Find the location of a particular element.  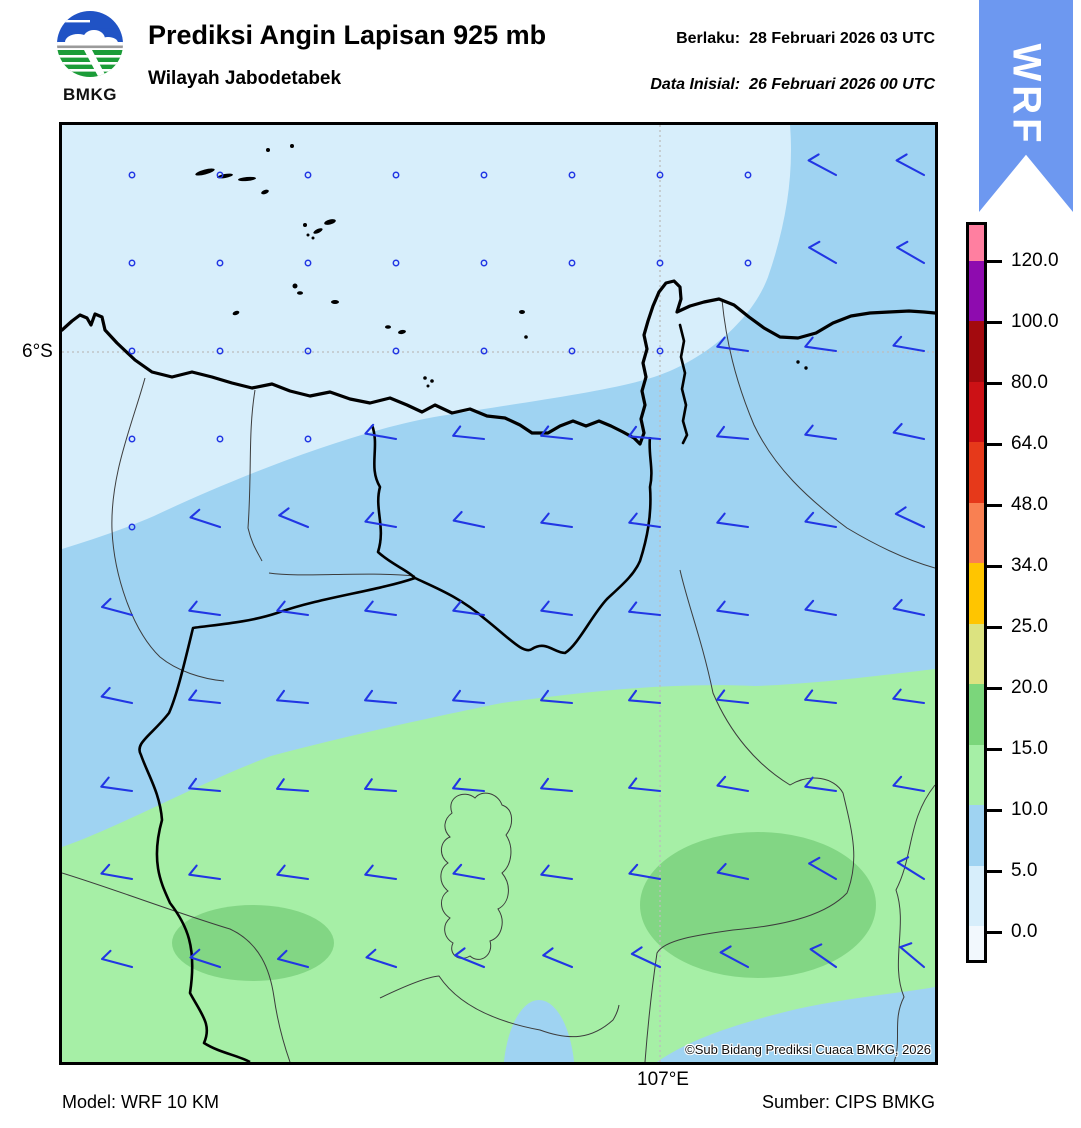

legend-tick-label: 15.0 is located at coordinates (1029, 748).